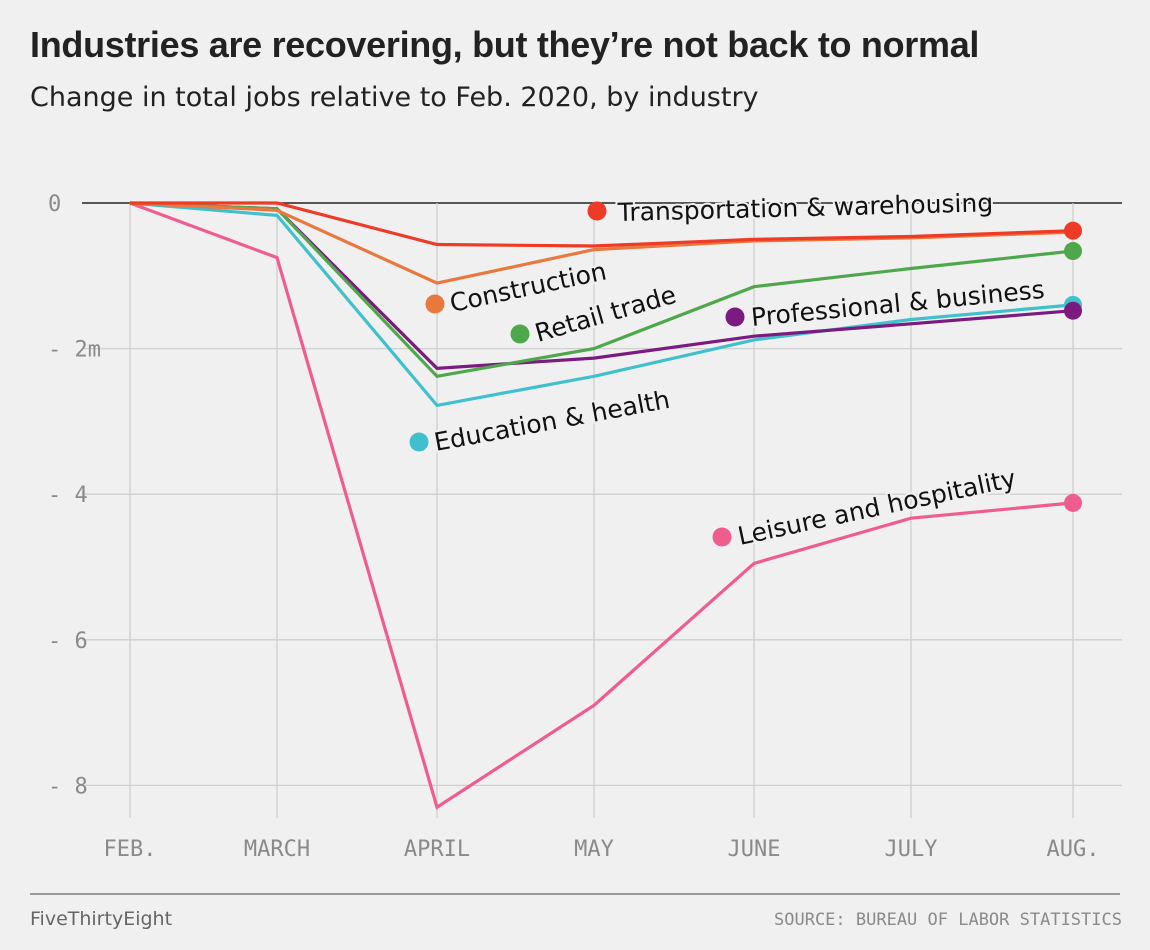 The width and height of the screenshot is (1150, 950). I want to click on x-tick-label: APRIL, so click(437, 849).